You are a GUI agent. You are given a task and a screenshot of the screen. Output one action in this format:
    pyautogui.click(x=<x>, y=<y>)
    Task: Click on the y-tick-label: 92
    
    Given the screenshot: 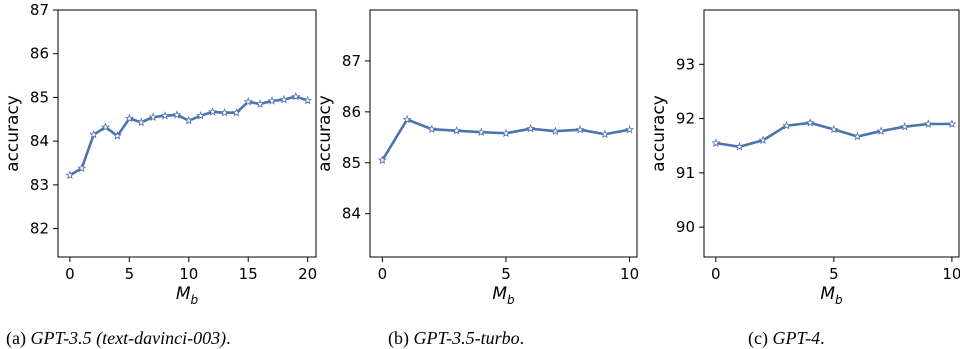 What is the action you would take?
    pyautogui.click(x=685, y=119)
    